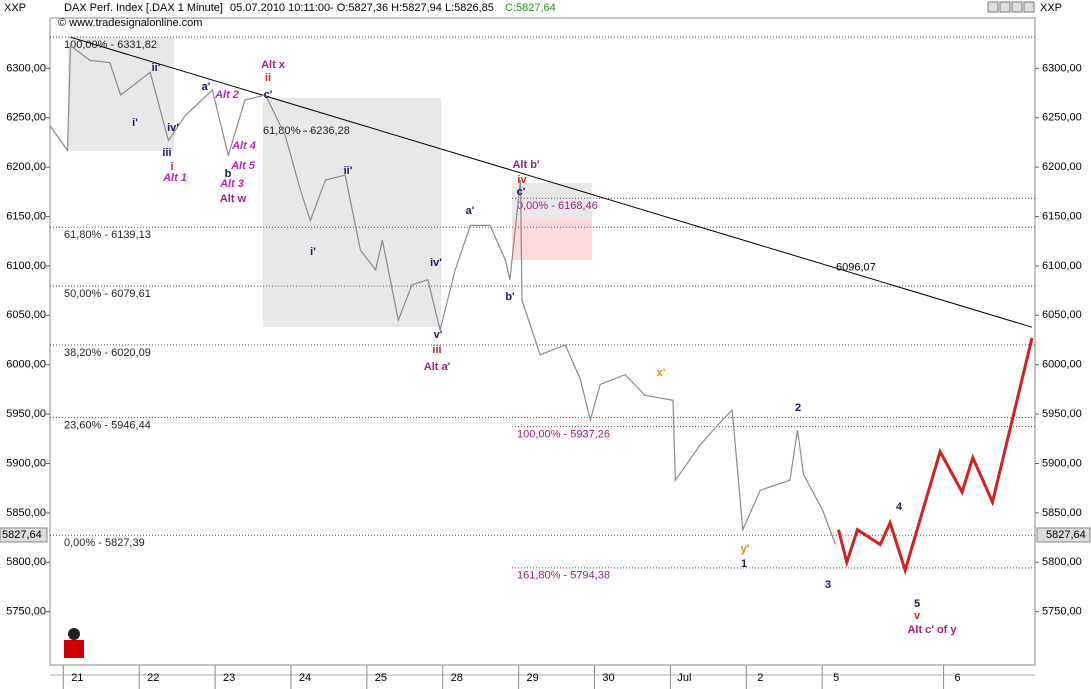 The image size is (1091, 689). What do you see at coordinates (917, 604) in the screenshot?
I see `wave-label: 5` at bounding box center [917, 604].